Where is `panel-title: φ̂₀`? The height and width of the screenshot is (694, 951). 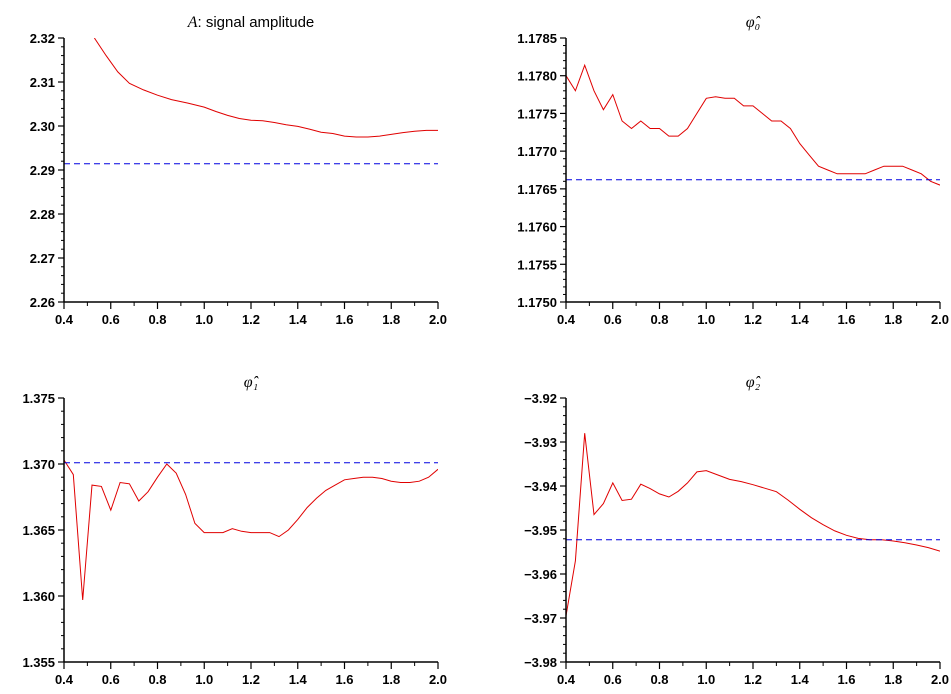
panel-title: φ̂₀ is located at coordinates (753, 22).